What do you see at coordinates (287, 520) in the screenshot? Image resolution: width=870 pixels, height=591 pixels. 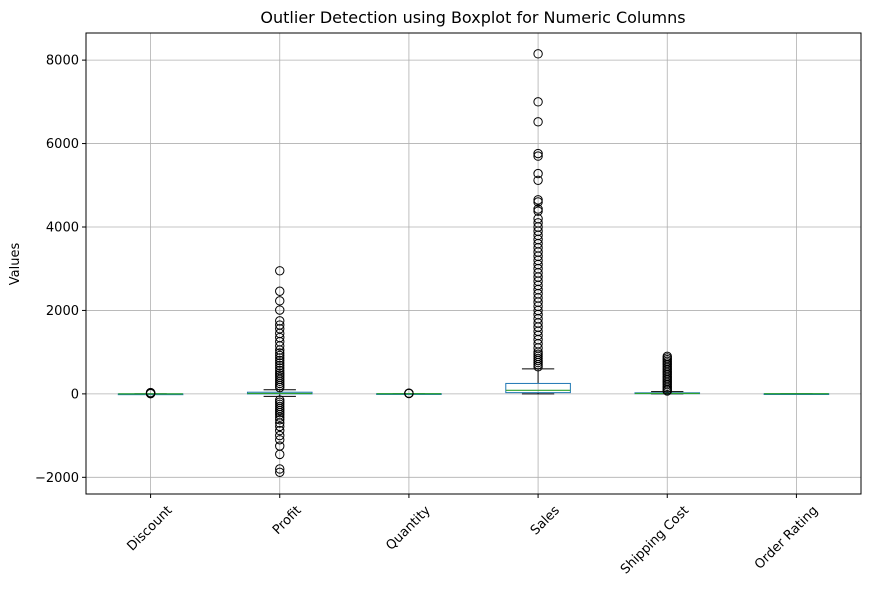 I see `x-tick-label: Profit` at bounding box center [287, 520].